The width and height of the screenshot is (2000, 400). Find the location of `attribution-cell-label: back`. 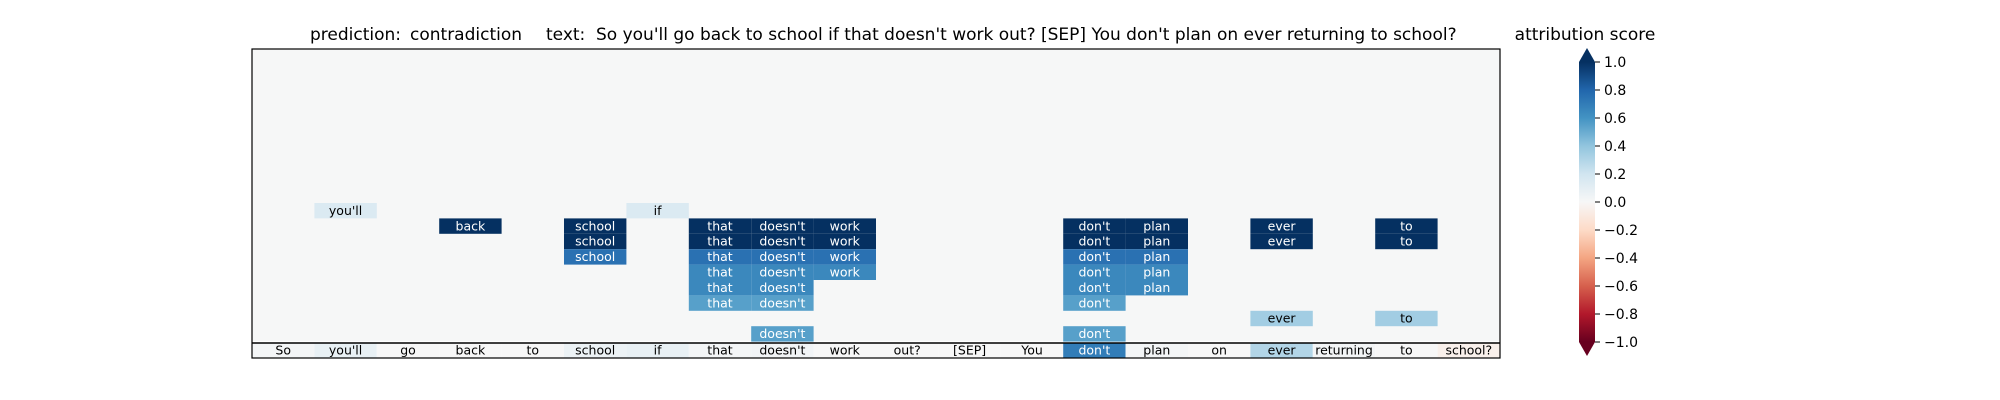

attribution-cell-label: back is located at coordinates (471, 225).